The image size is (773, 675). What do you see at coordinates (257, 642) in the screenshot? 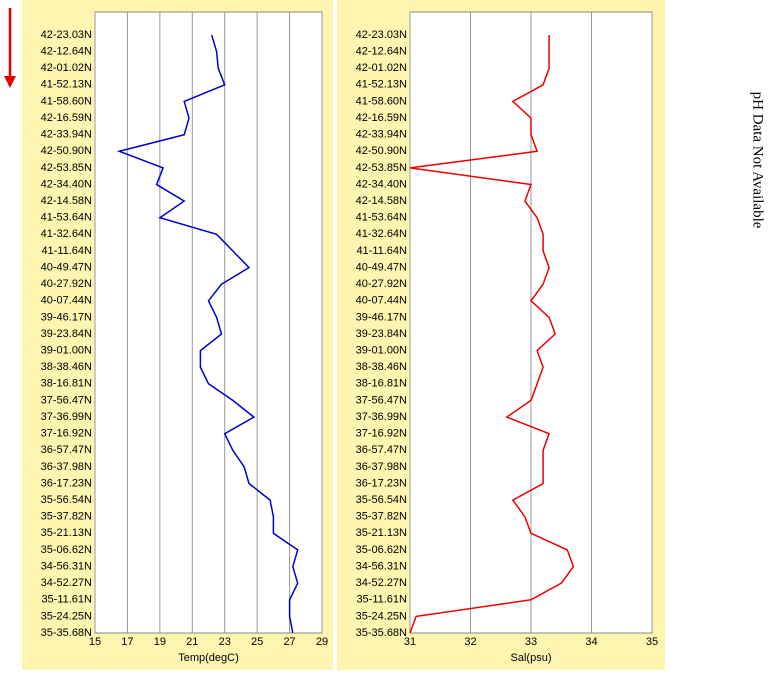
I see `x-tick-label: 25` at bounding box center [257, 642].